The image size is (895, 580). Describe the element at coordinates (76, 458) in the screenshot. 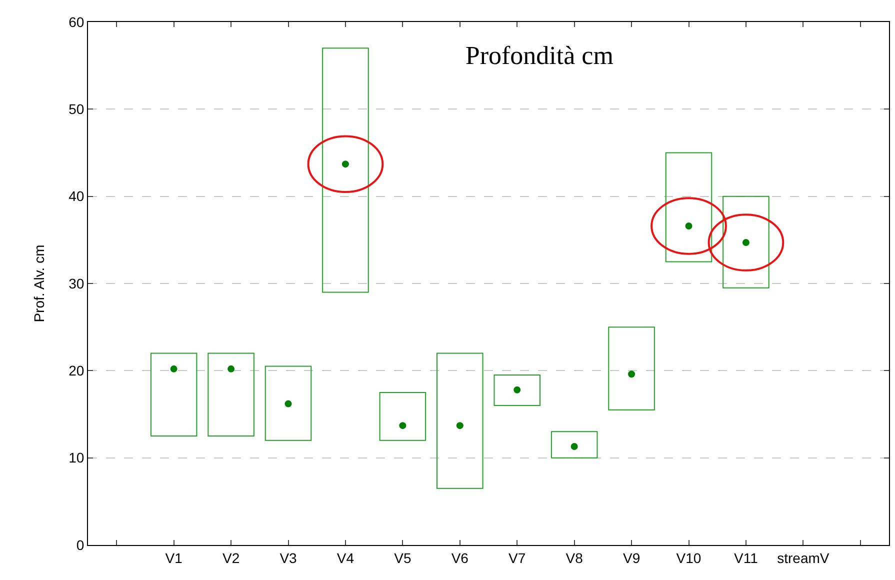

I see `y-tick-label: 10` at that location.